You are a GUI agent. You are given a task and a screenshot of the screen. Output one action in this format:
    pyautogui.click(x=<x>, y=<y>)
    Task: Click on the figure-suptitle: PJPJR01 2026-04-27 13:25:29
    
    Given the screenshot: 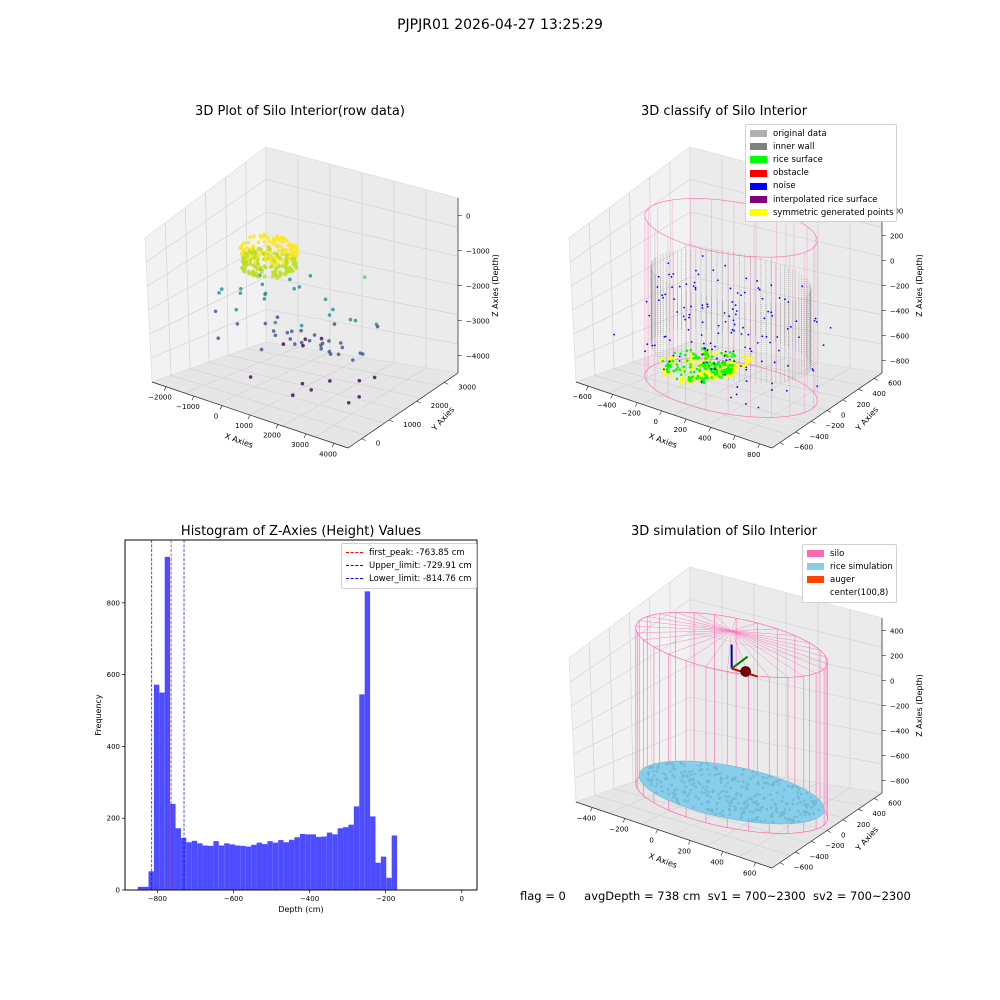 What is the action you would take?
    pyautogui.click(x=500, y=25)
    